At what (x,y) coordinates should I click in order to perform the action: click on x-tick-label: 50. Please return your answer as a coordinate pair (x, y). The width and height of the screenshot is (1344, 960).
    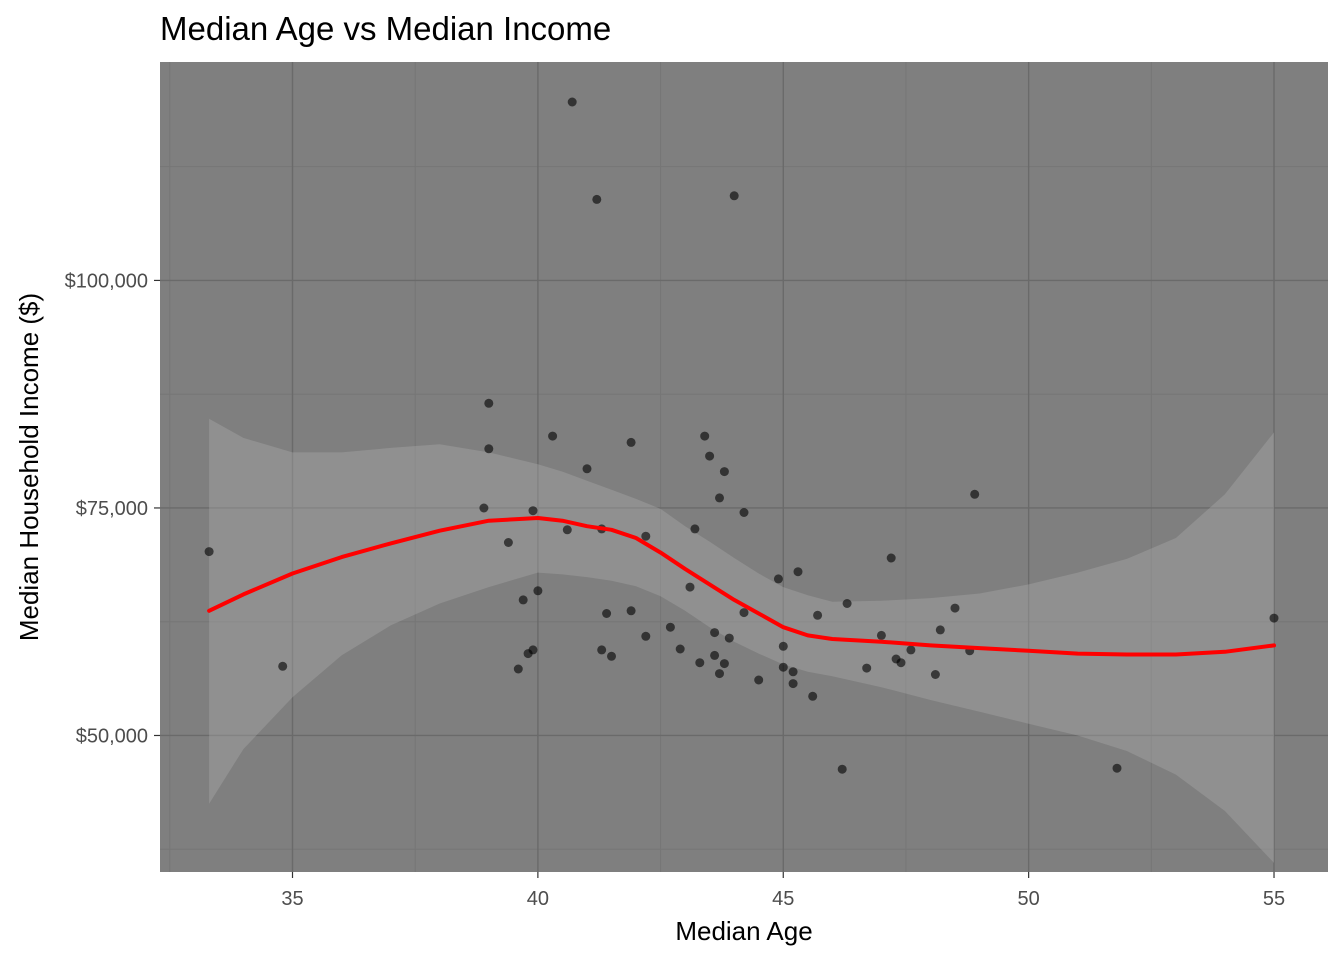
    Looking at the image, I should click on (1029, 899).